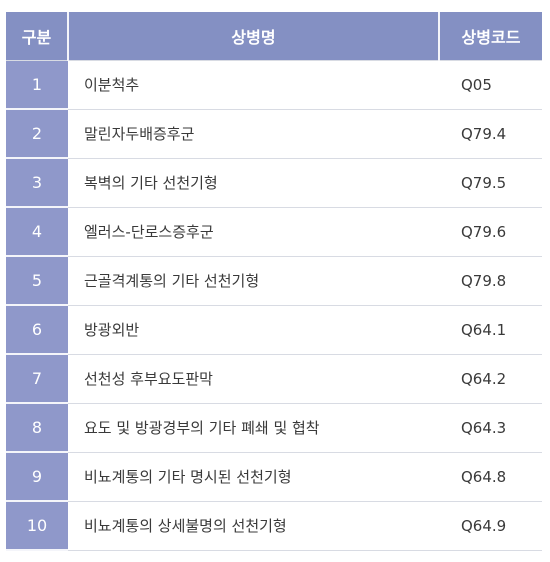  I want to click on row-disease-name: 엘러스-단로스증후군, so click(253, 232).